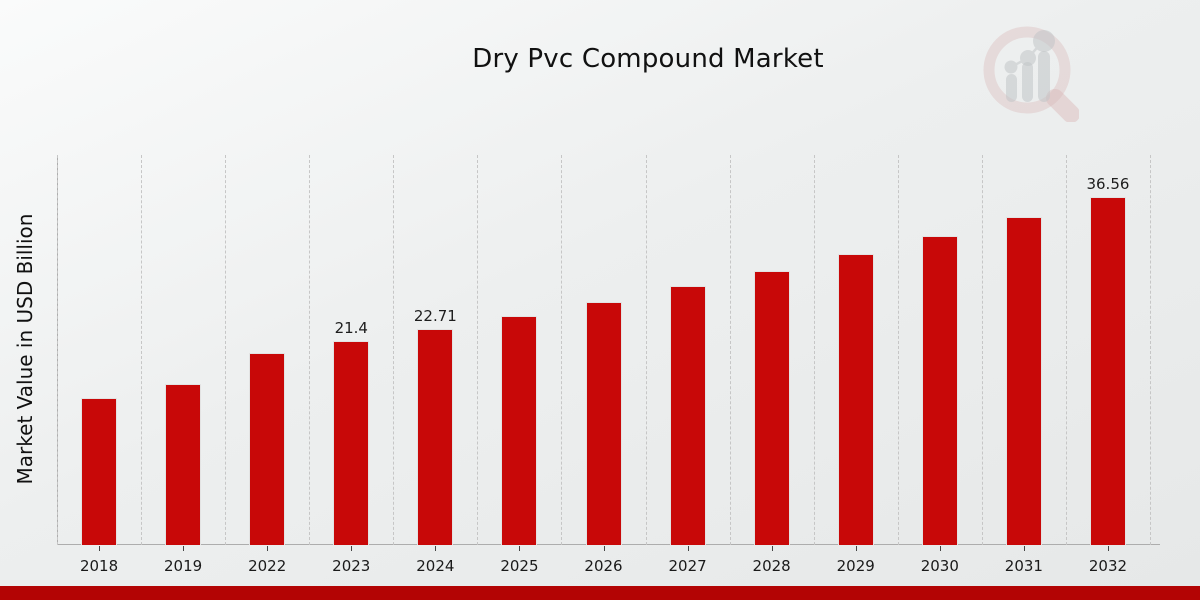  What do you see at coordinates (99, 471) in the screenshot?
I see `bar-2018` at bounding box center [99, 471].